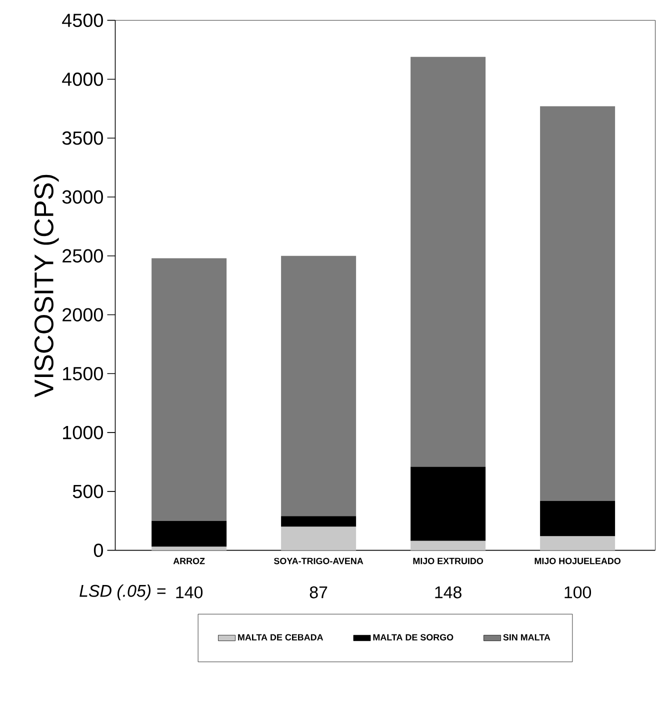 This screenshot has height=727, width=670. What do you see at coordinates (82, 79) in the screenshot?
I see `y-tick-label: 4000` at bounding box center [82, 79].